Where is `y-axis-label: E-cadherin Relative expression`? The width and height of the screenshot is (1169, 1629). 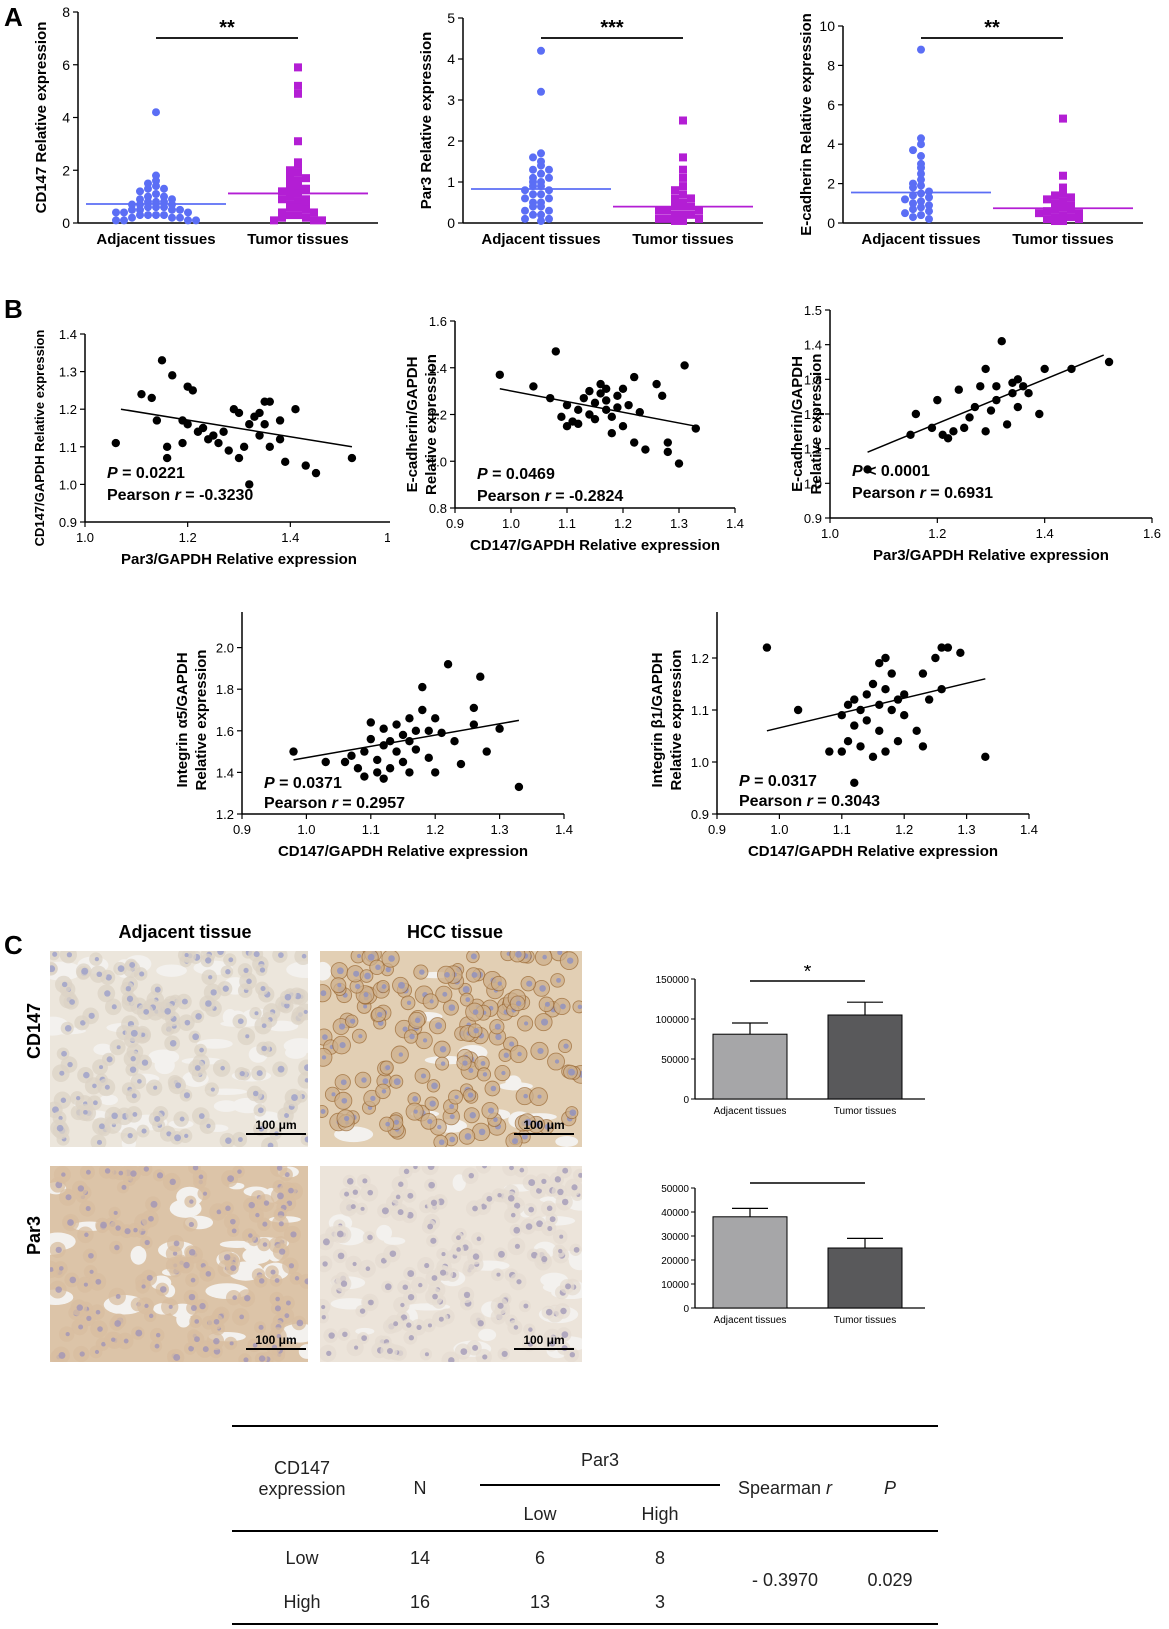 y-axis-label: E-cadherin Relative expression is located at coordinates (806, 124).